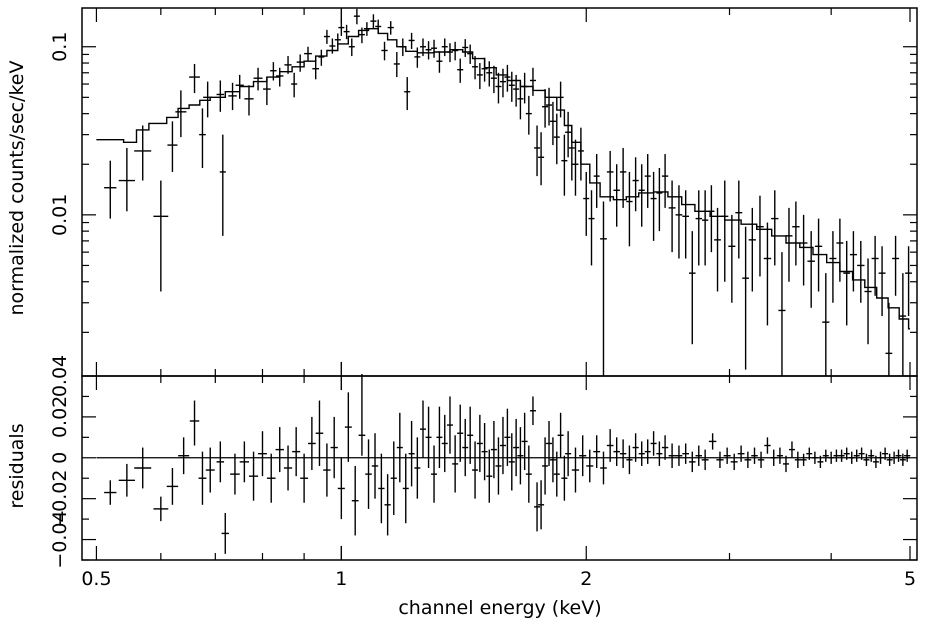  I want to click on y-tick-label: 0.04, so click(60, 376).